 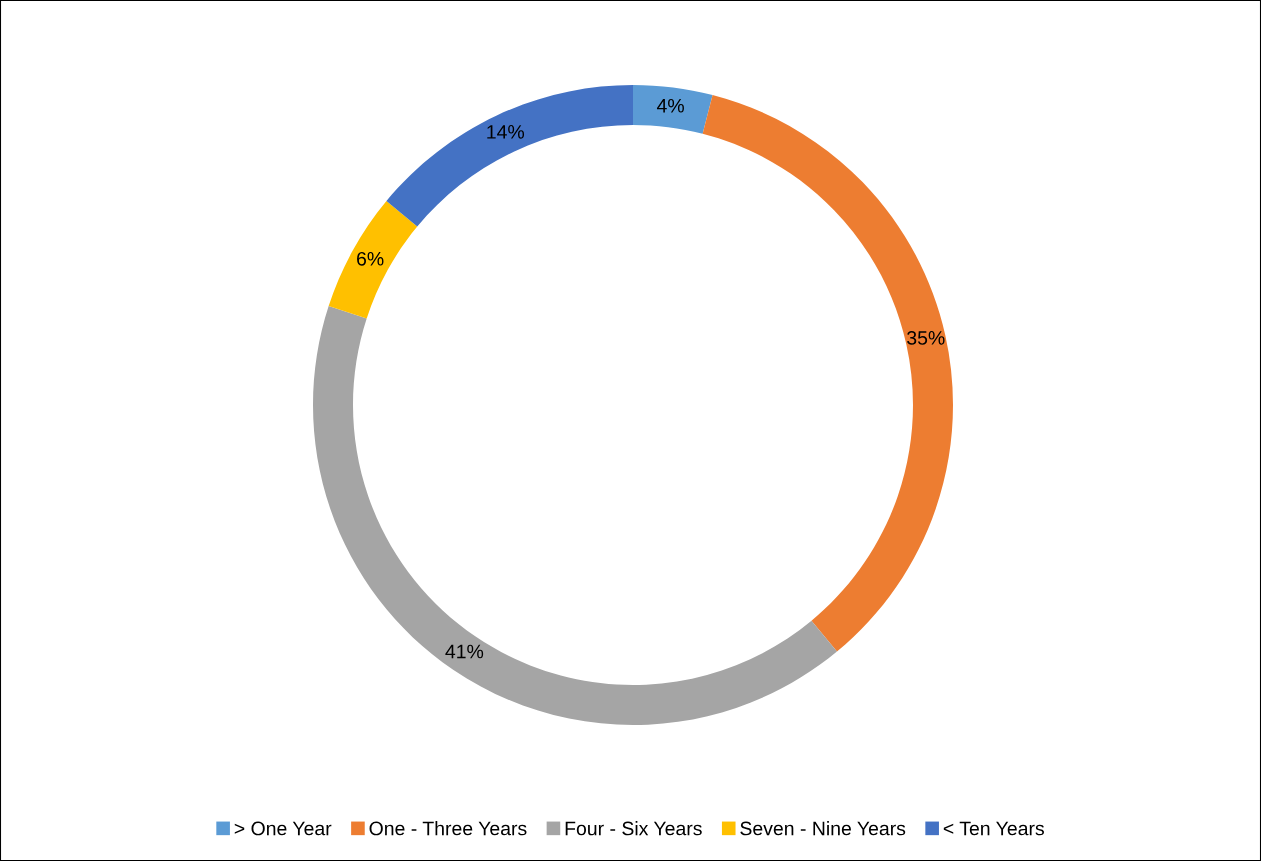 What do you see at coordinates (506, 132) in the screenshot?
I see `data-label: 14%` at bounding box center [506, 132].